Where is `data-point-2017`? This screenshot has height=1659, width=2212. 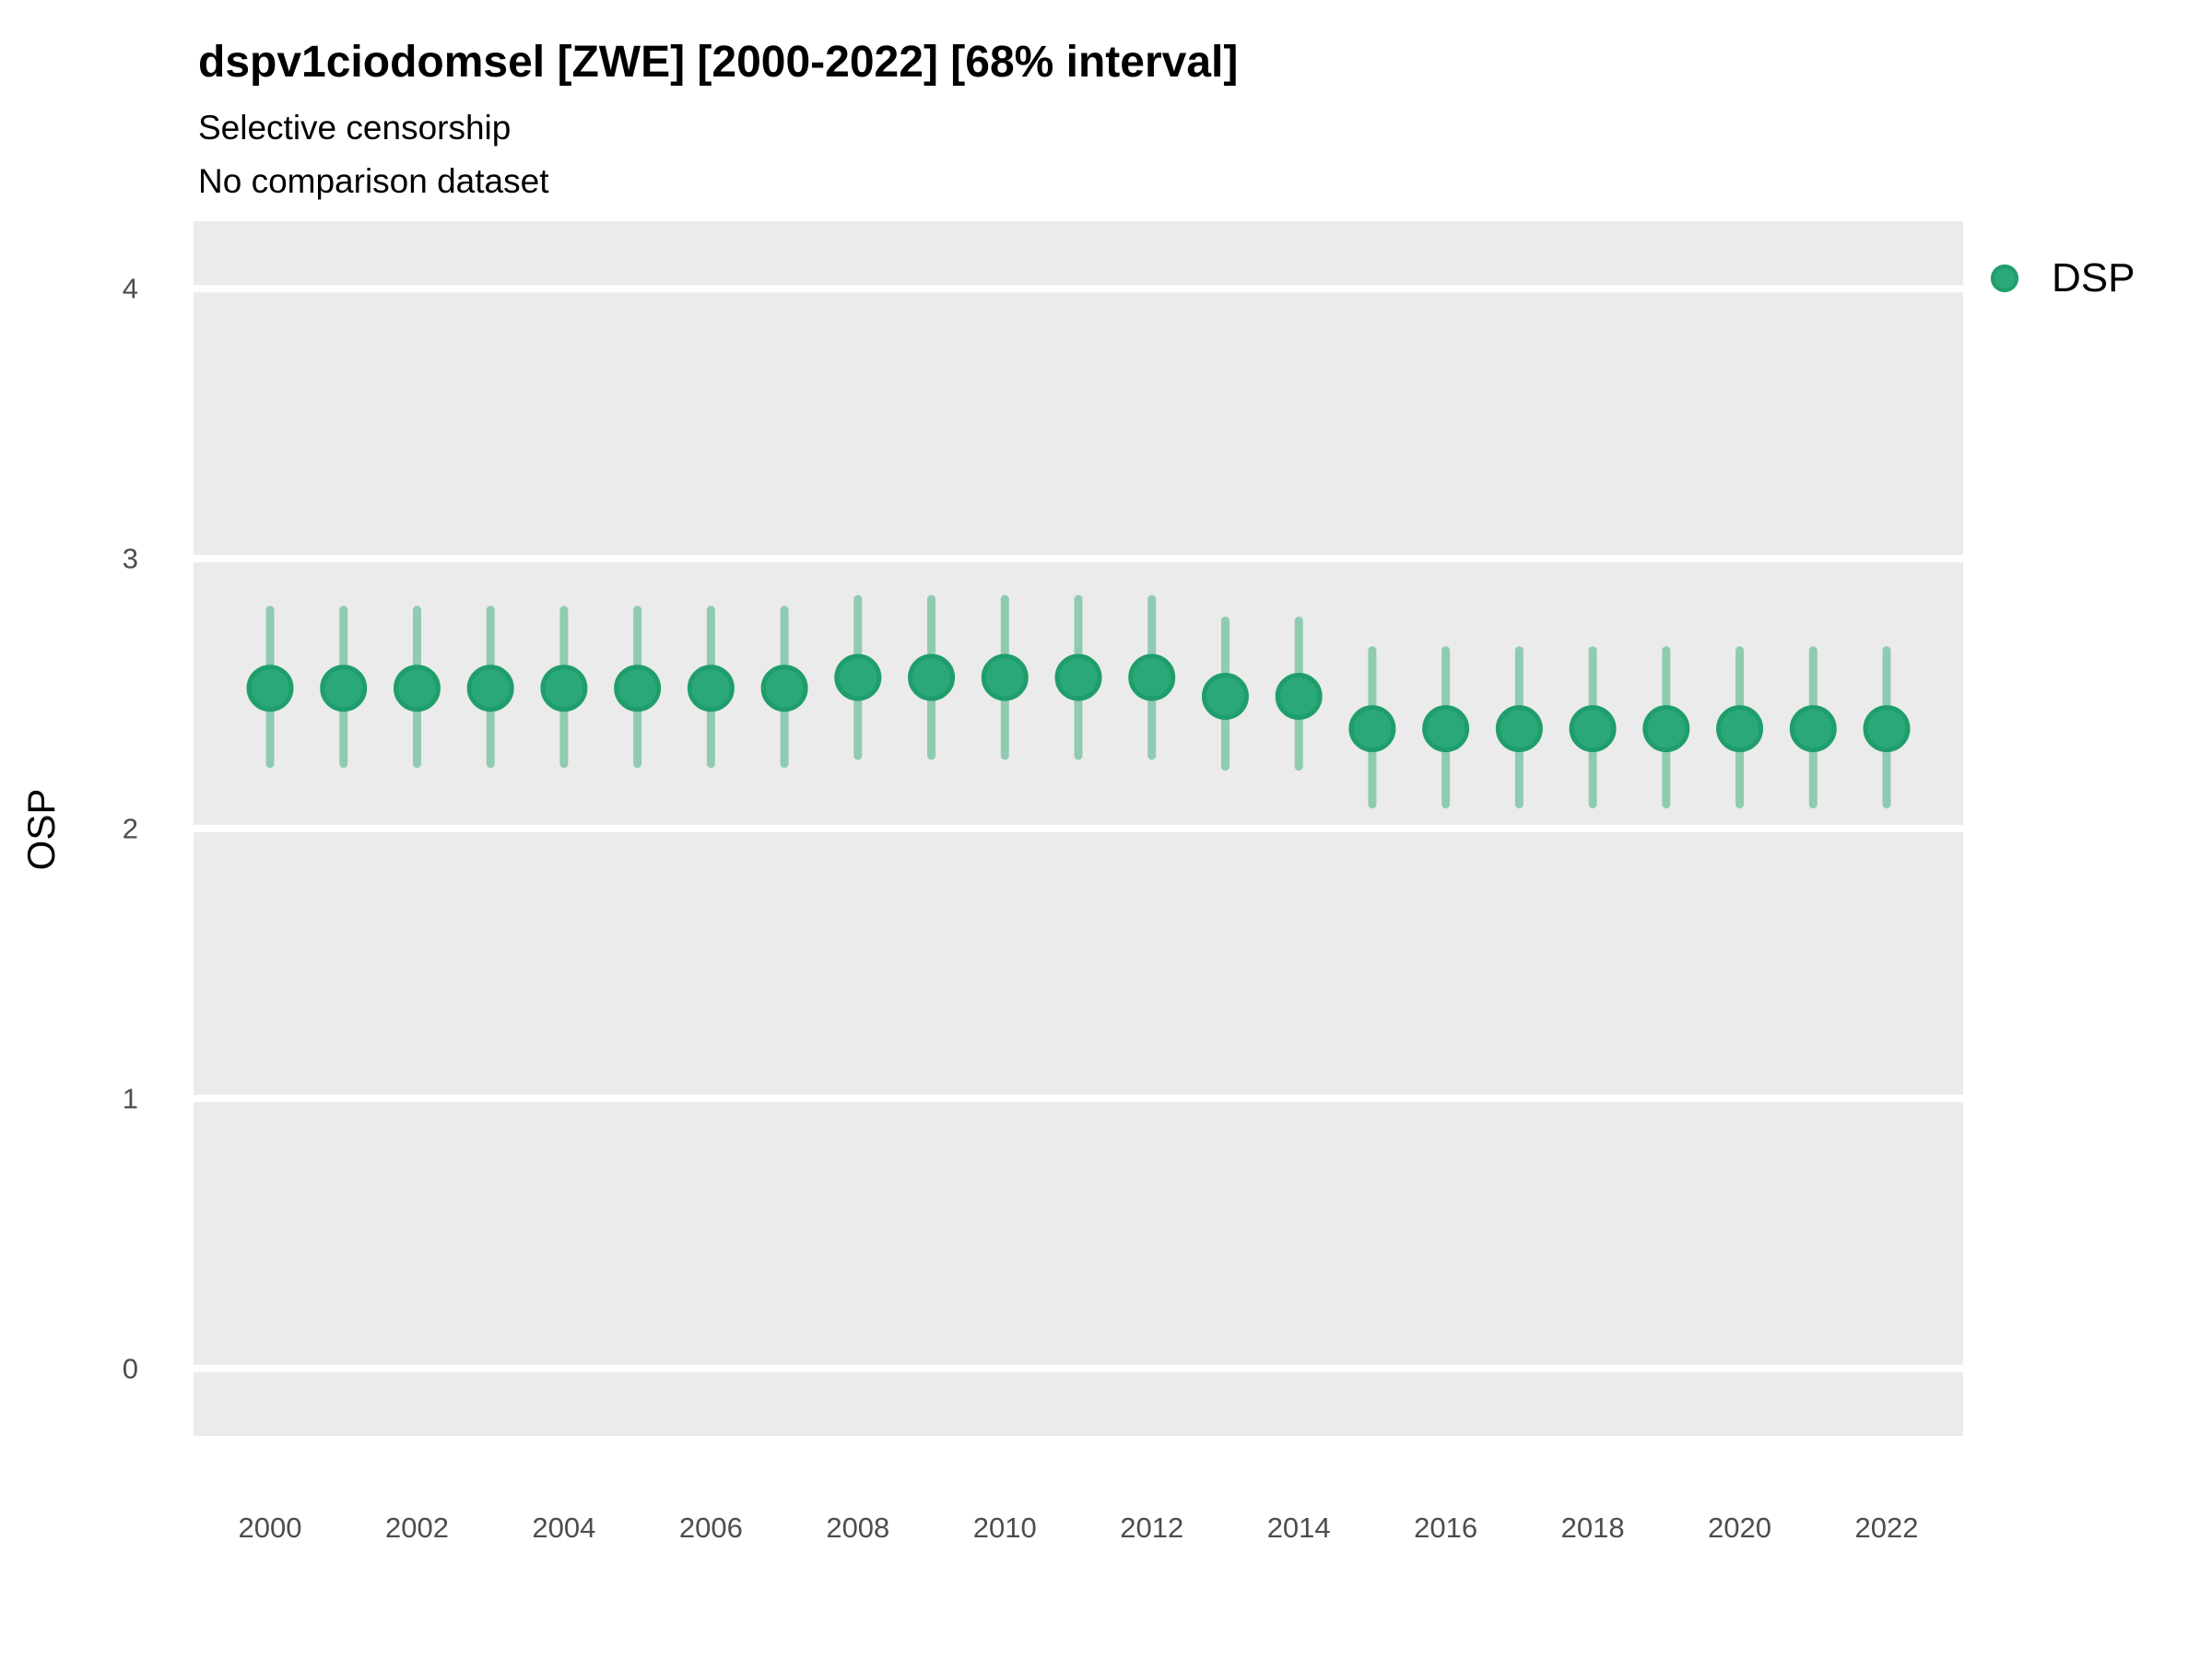 data-point-2017 is located at coordinates (1519, 729).